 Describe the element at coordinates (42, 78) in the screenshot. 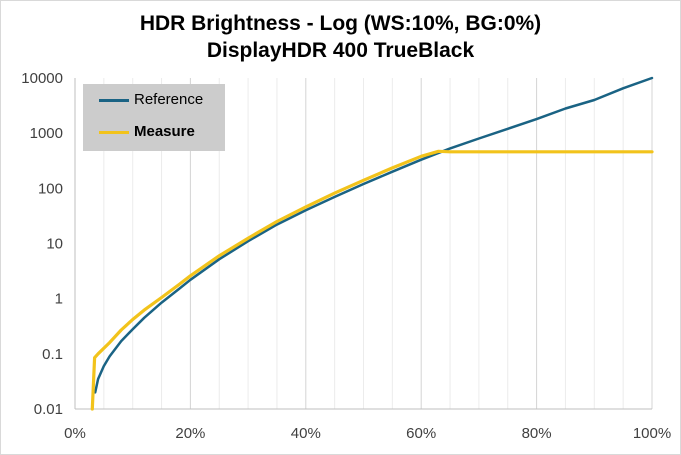

I see `y-tick-label: 10000` at that location.